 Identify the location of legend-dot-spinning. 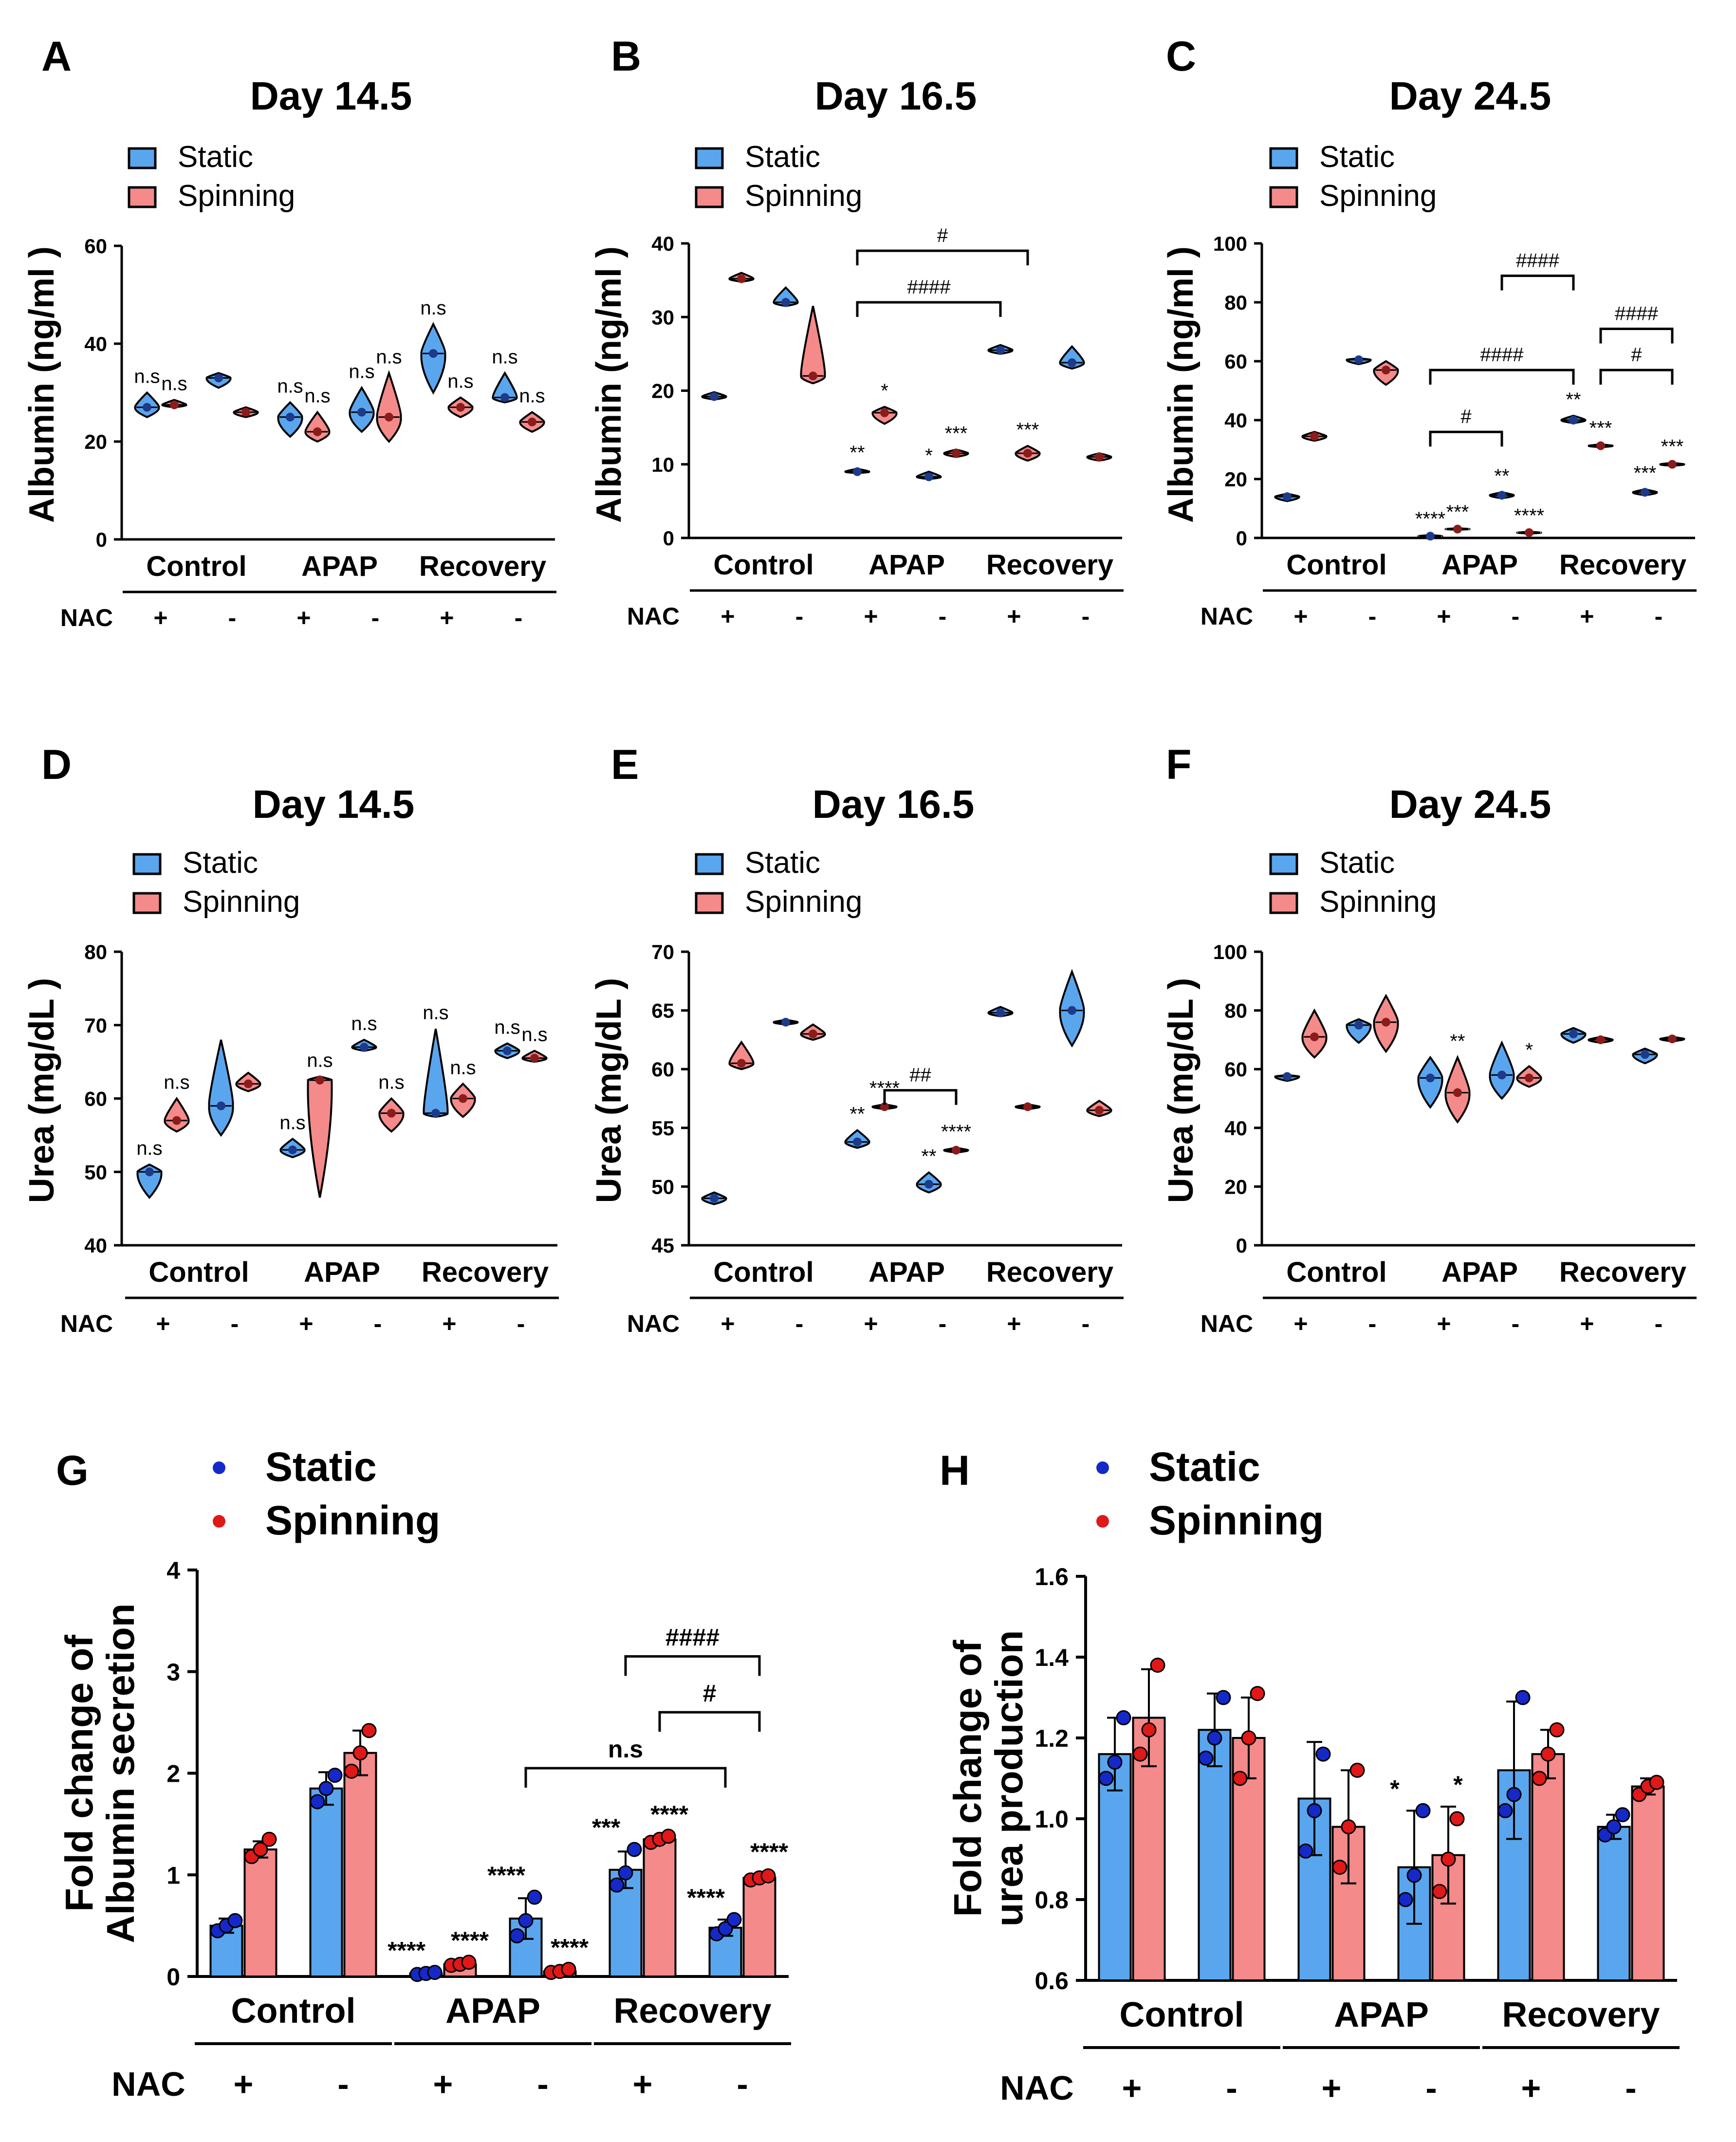
(219, 1521).